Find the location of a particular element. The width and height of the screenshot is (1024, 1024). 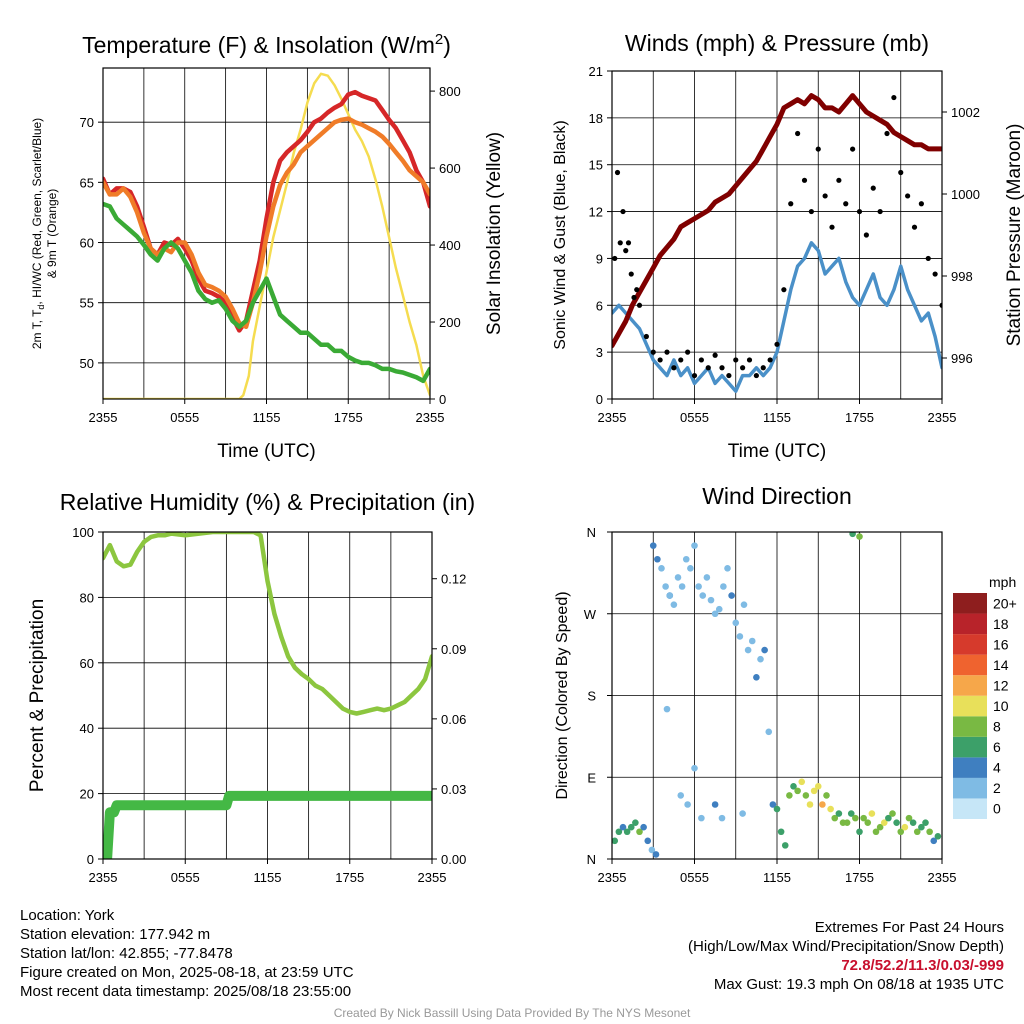

colorbar-label: 14 is located at coordinates (1001, 665).